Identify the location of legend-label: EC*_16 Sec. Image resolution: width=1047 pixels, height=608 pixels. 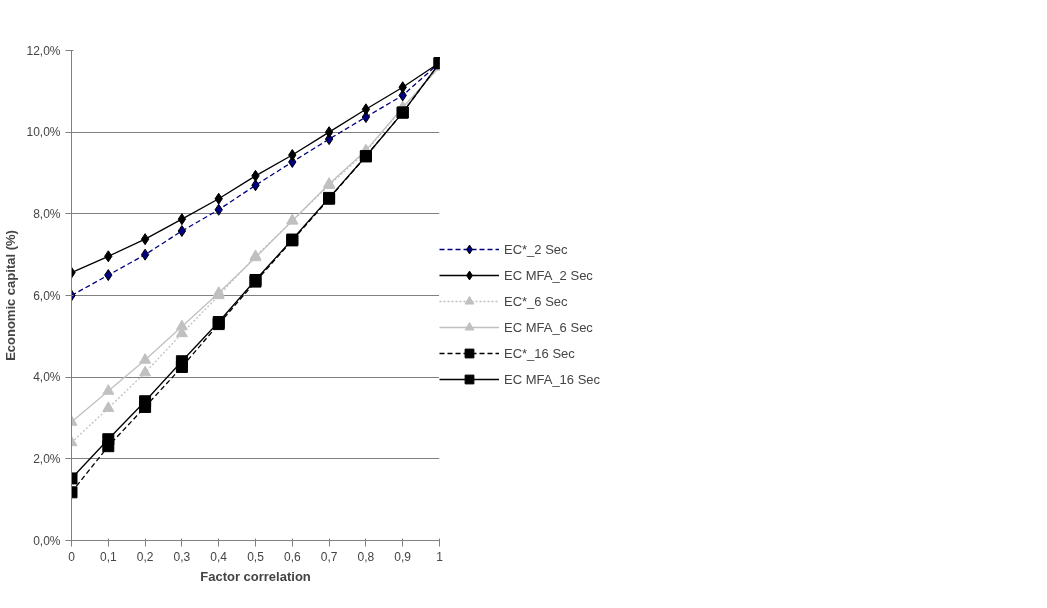
(539, 353).